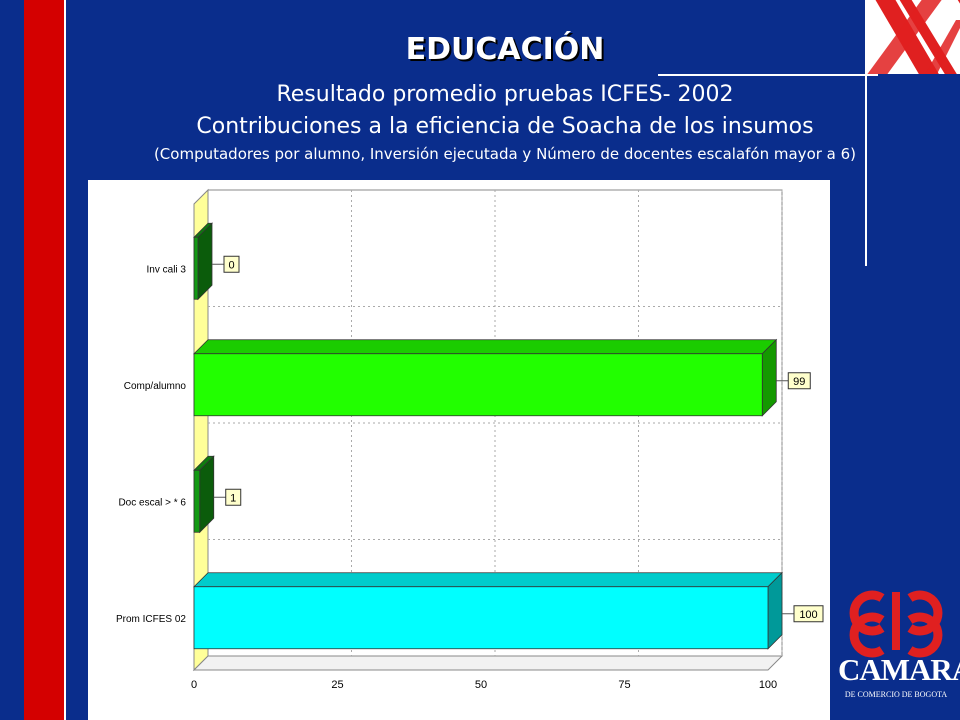  I want to click on x-tick-label: 100, so click(768, 685).